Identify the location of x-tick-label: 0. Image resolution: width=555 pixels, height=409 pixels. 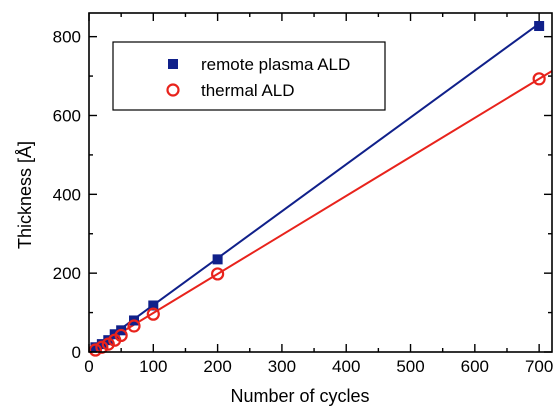
(88, 366).